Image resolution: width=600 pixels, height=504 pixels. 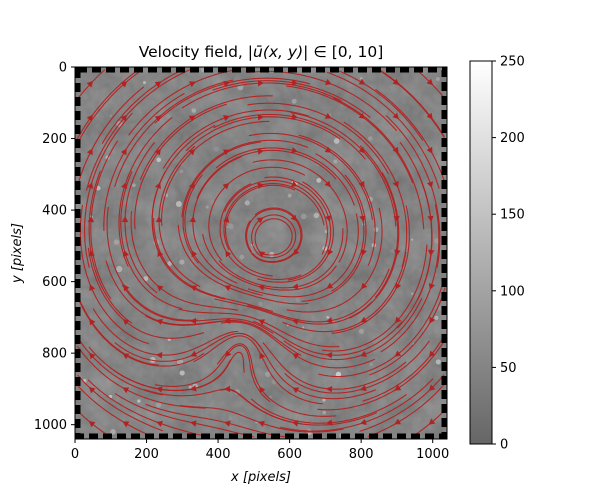 I want to click on colorbar: 0 50 100 150 200 250, so click(x=497, y=254).